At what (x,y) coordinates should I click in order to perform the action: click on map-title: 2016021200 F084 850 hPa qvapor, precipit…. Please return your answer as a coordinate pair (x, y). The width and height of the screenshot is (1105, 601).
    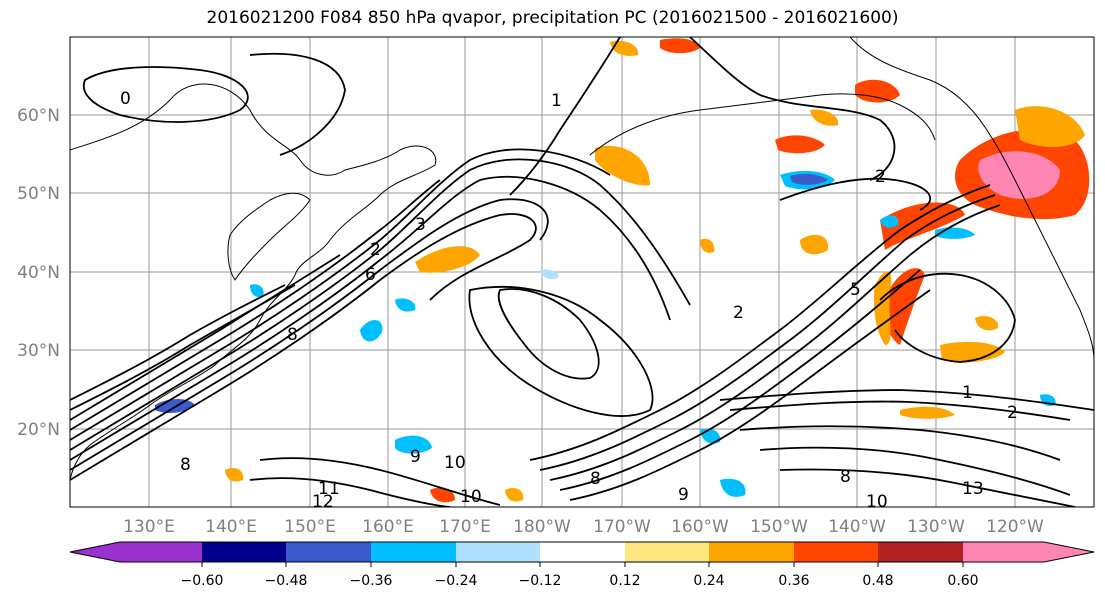
    Looking at the image, I should click on (552, 18).